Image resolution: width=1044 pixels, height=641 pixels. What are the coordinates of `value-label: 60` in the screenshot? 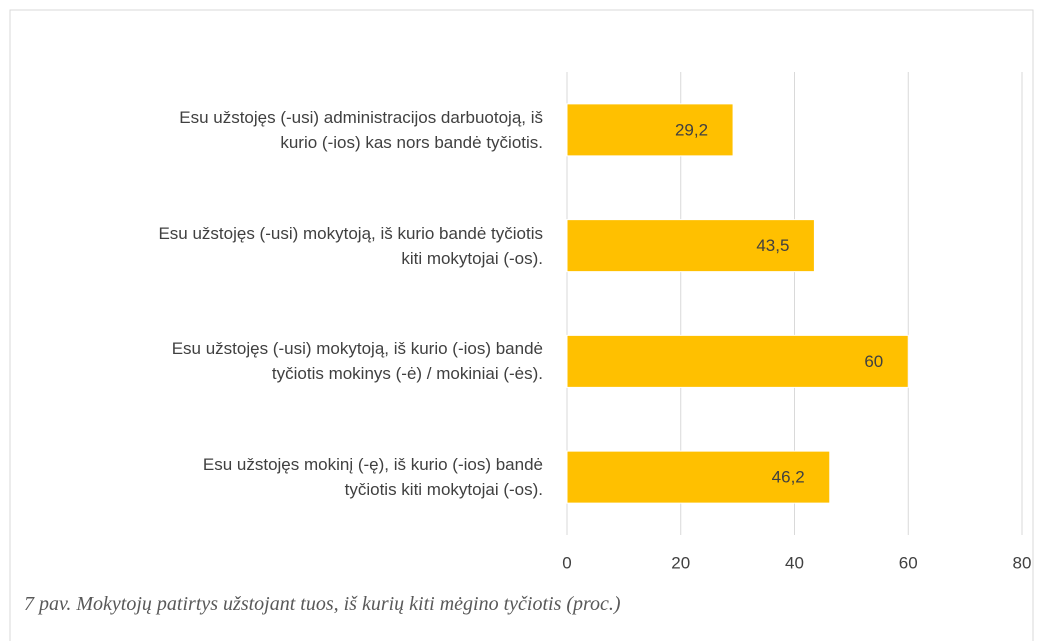 It's located at (873, 361).